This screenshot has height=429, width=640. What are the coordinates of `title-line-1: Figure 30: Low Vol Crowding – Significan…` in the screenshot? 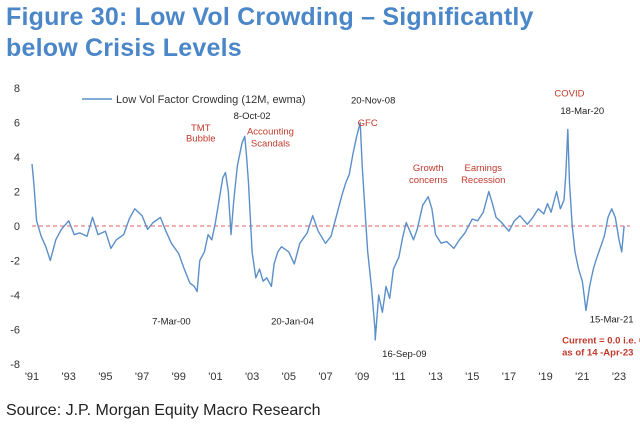 It's located at (270, 17).